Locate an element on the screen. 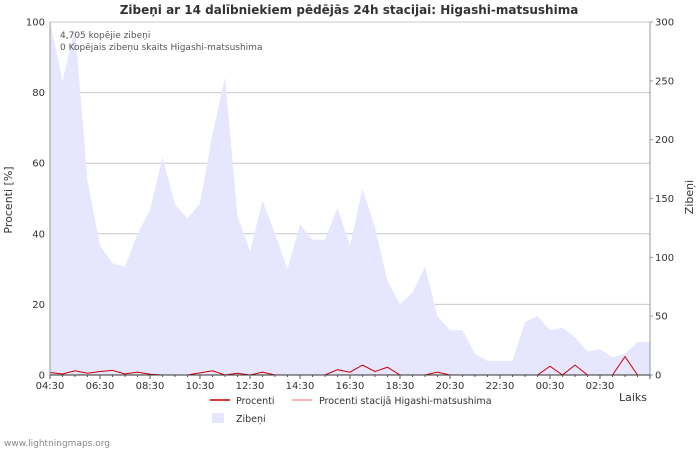 This screenshot has width=700, height=450. x-tick-label: 00:30 is located at coordinates (550, 386).